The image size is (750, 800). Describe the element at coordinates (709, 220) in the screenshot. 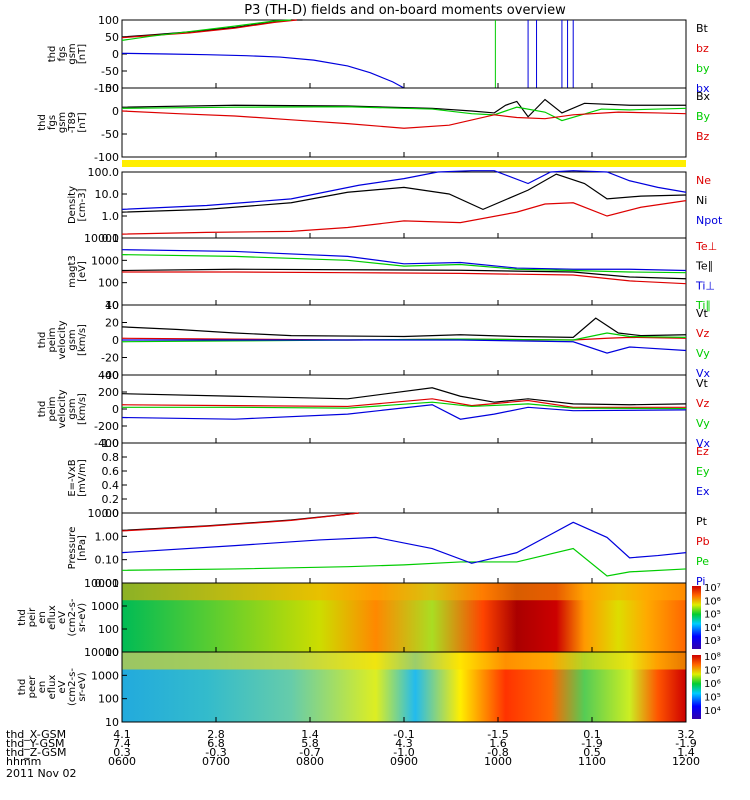

I see `legend-density: Npot` at that location.